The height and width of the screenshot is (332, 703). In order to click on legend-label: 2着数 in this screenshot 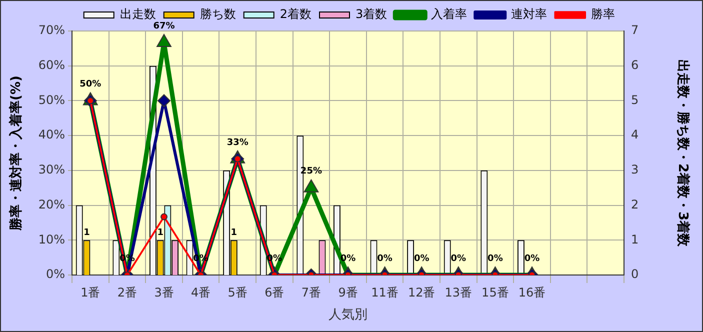, I will do `click(296, 14)`.